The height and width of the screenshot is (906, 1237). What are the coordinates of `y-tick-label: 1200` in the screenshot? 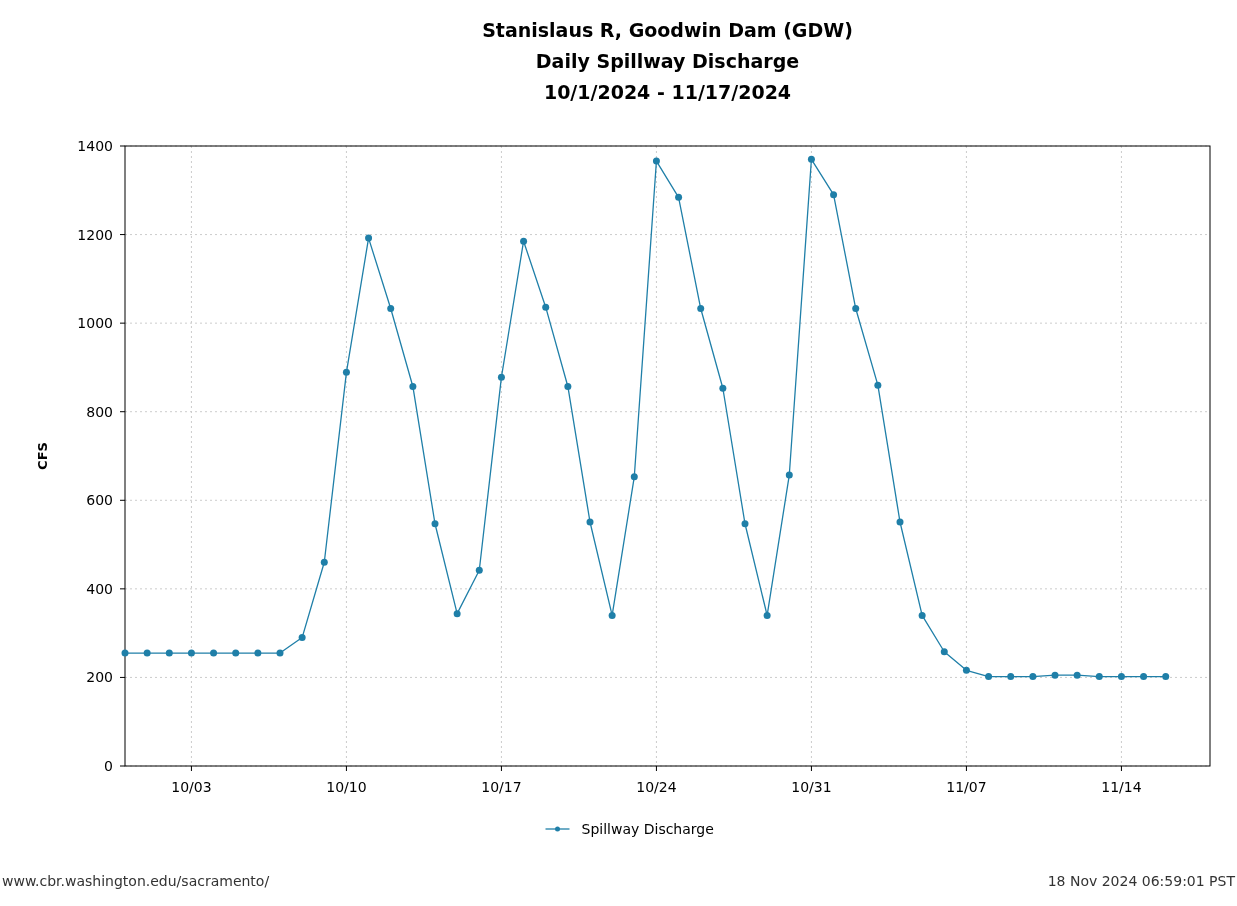 It's located at (95, 234).